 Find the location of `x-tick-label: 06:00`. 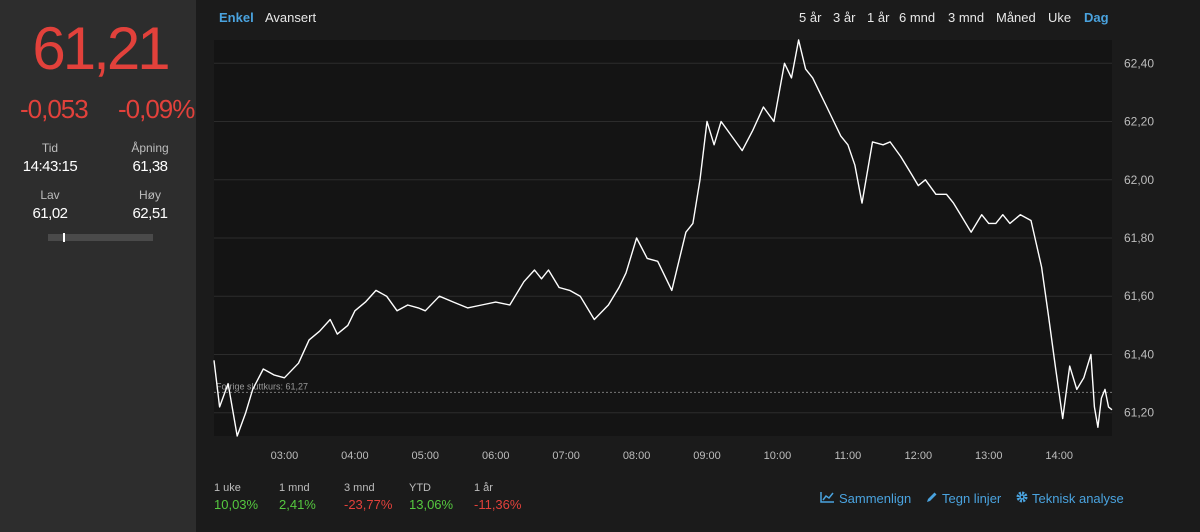

x-tick-label: 06:00 is located at coordinates (496, 456).